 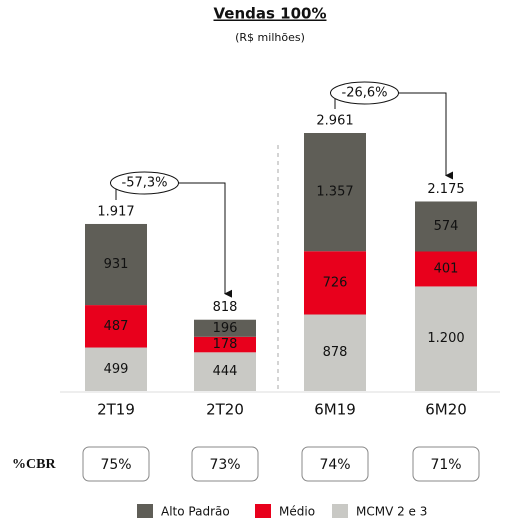 What do you see at coordinates (195, 512) in the screenshot?
I see `legend-label: Alto Padrão` at bounding box center [195, 512].